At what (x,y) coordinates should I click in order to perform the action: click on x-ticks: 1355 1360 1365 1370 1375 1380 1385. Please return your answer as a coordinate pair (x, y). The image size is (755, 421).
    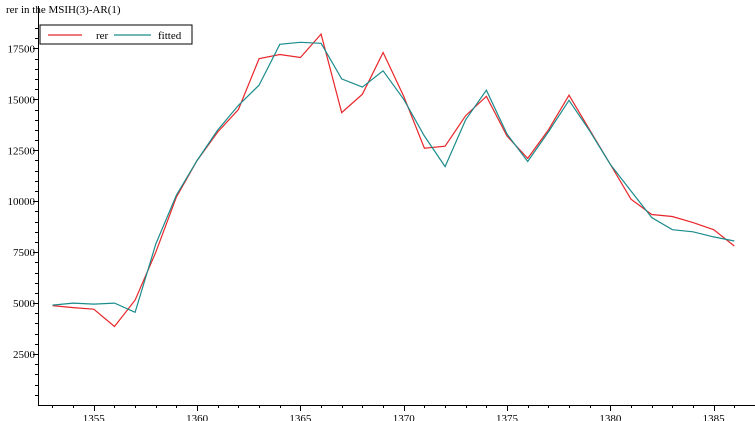
    Looking at the image, I should click on (393, 413).